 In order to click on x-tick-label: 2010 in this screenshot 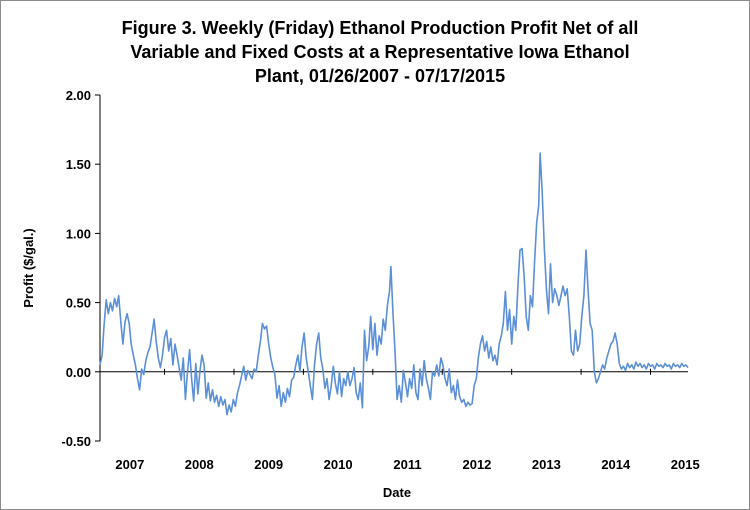, I will do `click(338, 464)`.